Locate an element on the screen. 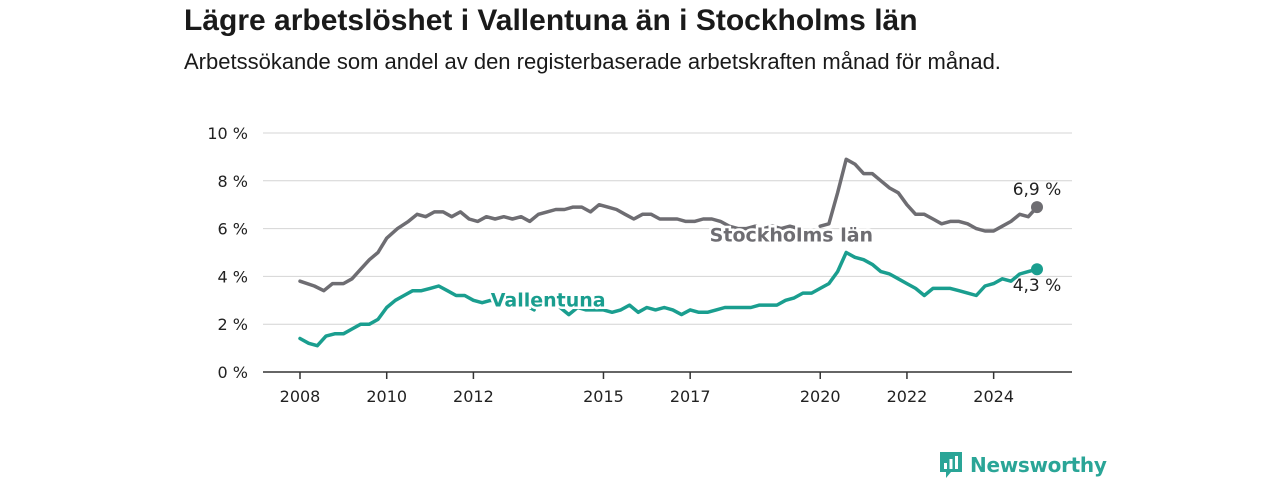  end-value-label-stockholms-l-n: 6,9 % is located at coordinates (1037, 190).